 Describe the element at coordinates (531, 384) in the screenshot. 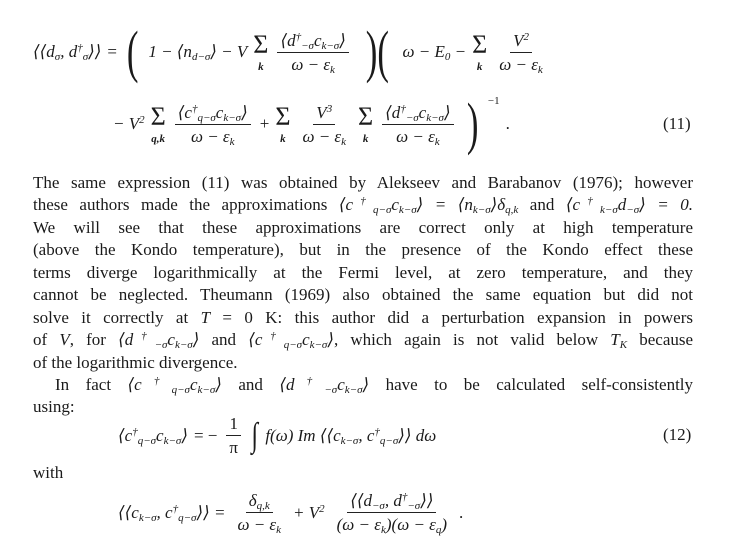

I see `text: have to be calculated self-consistently` at that location.